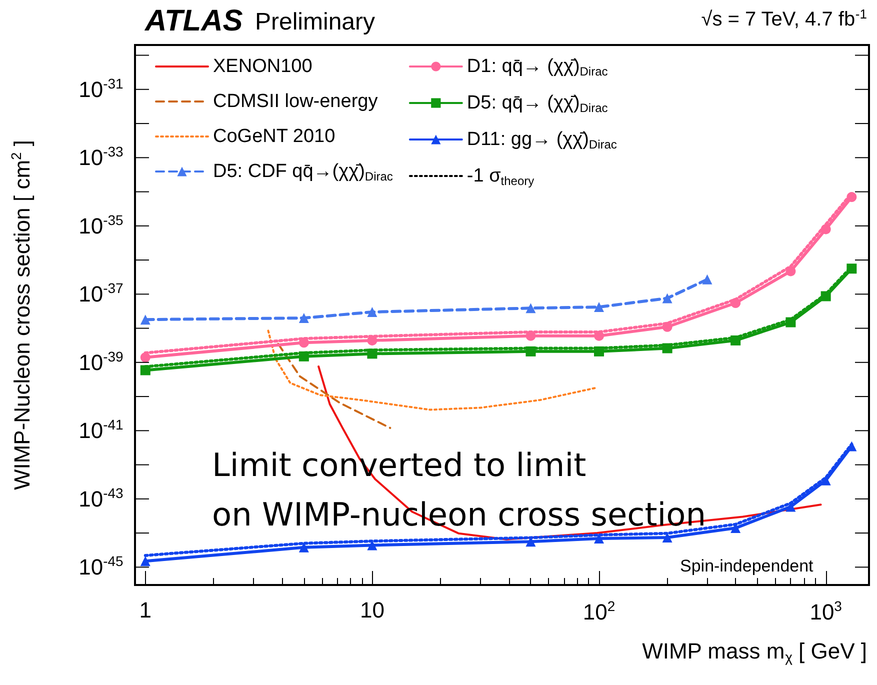 The image size is (877, 685). What do you see at coordinates (274, 136) in the screenshot?
I see `legend-label: CoGeNT 2010` at bounding box center [274, 136].